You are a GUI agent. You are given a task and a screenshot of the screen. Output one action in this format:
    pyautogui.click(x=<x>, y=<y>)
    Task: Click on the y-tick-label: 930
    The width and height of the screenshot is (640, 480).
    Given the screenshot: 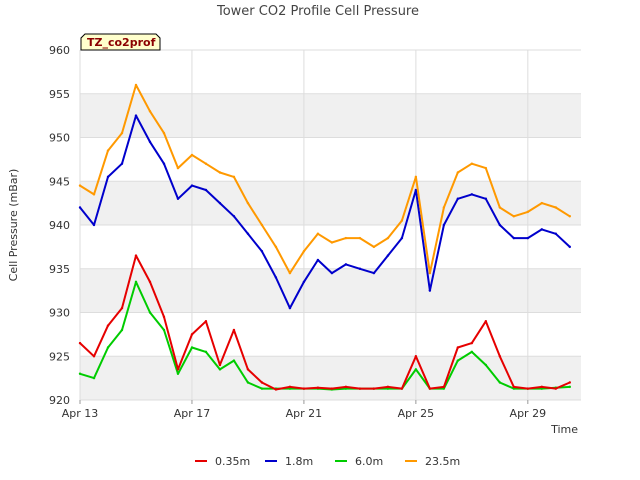 What is the action you would take?
    pyautogui.click(x=59, y=313)
    